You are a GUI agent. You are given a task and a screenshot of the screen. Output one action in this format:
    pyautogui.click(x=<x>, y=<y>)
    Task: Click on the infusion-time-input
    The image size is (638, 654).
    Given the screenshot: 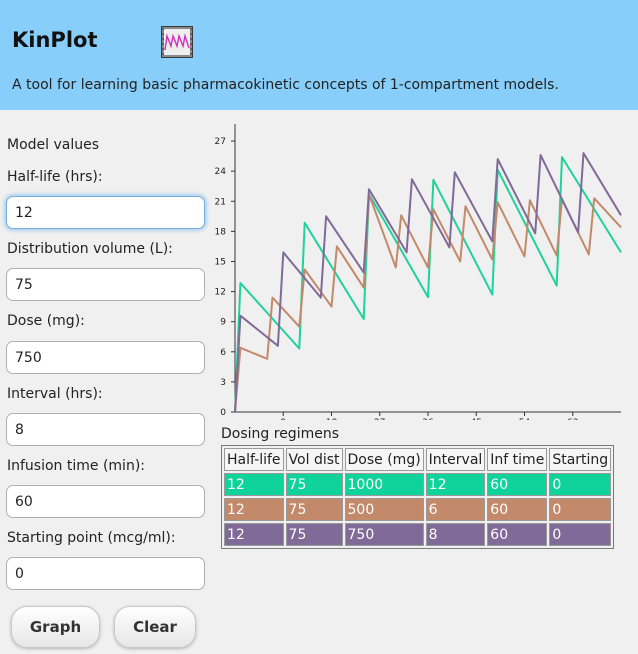 What is the action you would take?
    pyautogui.click(x=105, y=501)
    